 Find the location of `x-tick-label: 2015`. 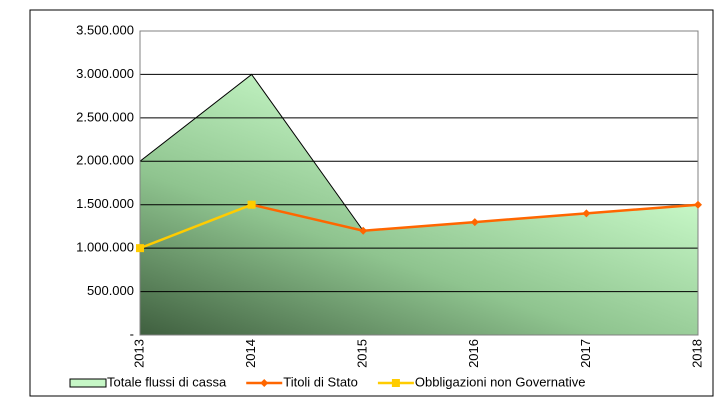

x-tick-label: 2015 is located at coordinates (362, 353).